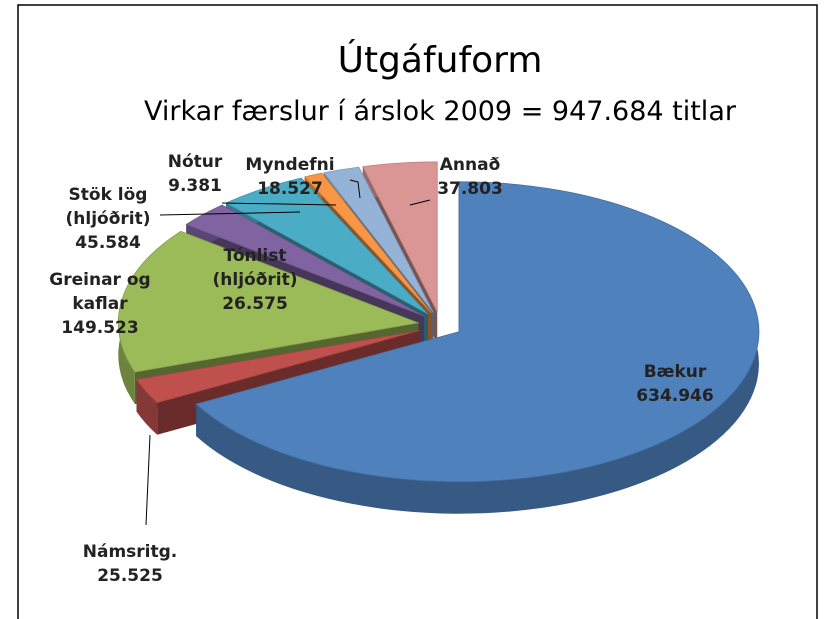 The width and height of the screenshot is (834, 619). Describe the element at coordinates (675, 396) in the screenshot. I see `value-label: 634.946` at that location.